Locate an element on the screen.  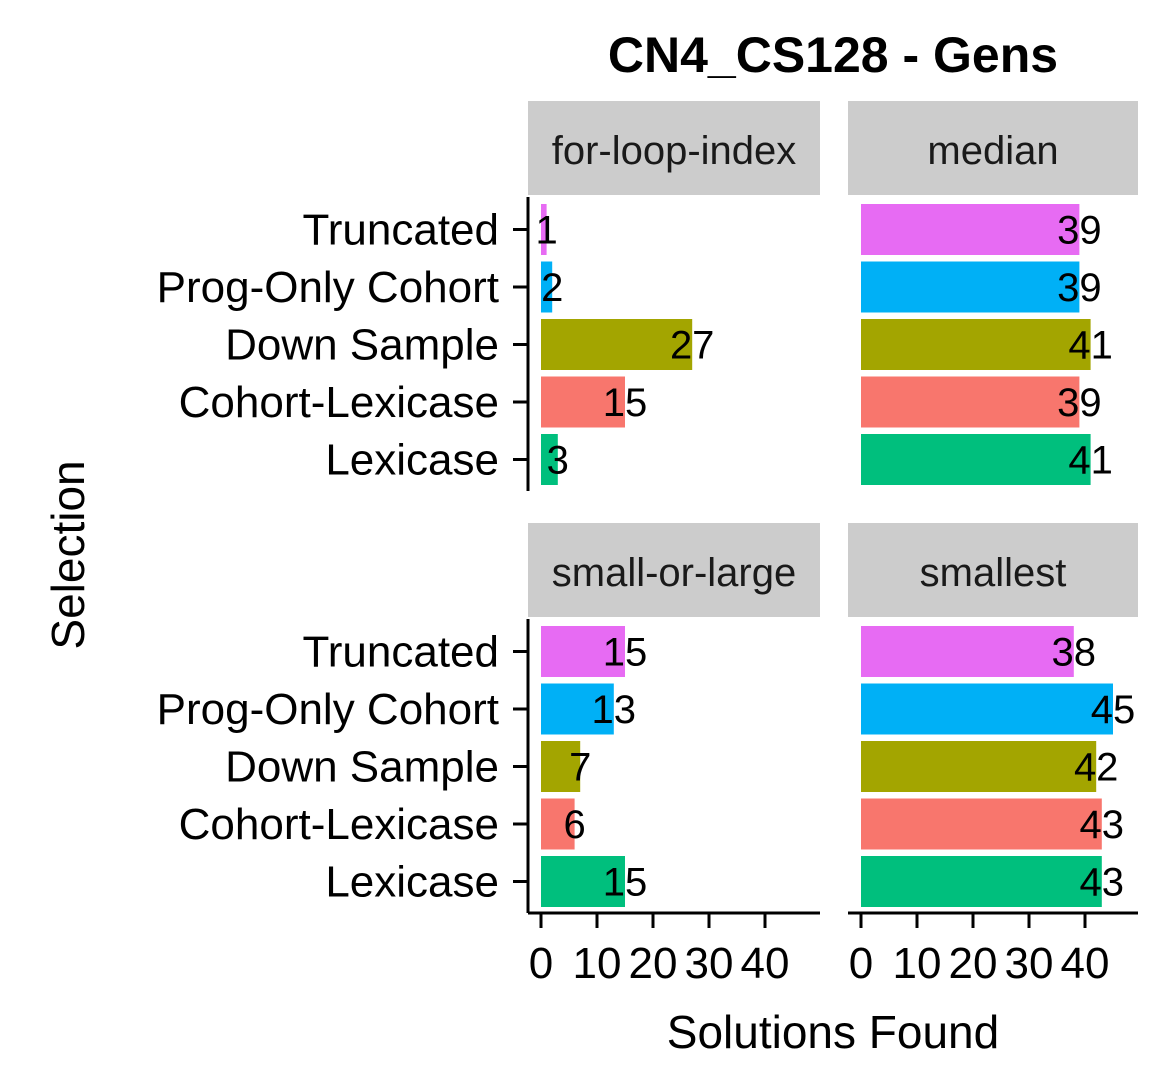
bar-value-label: 38 is located at coordinates (1074, 653).